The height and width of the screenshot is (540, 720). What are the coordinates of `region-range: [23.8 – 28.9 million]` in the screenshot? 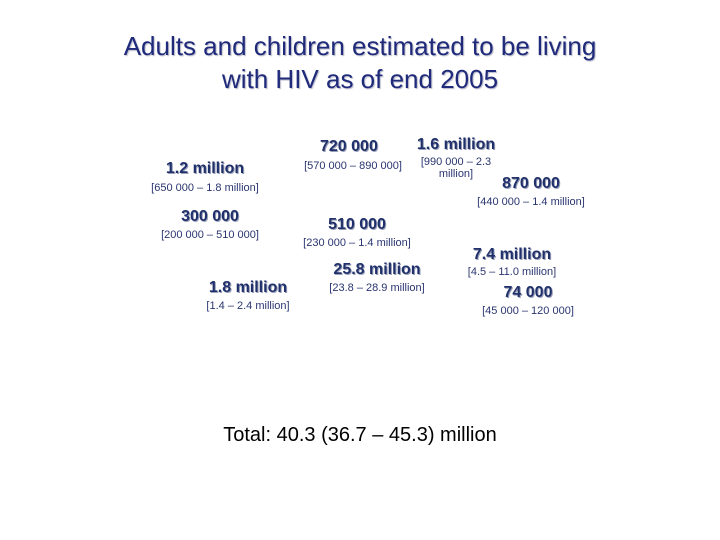 It's located at (377, 288).